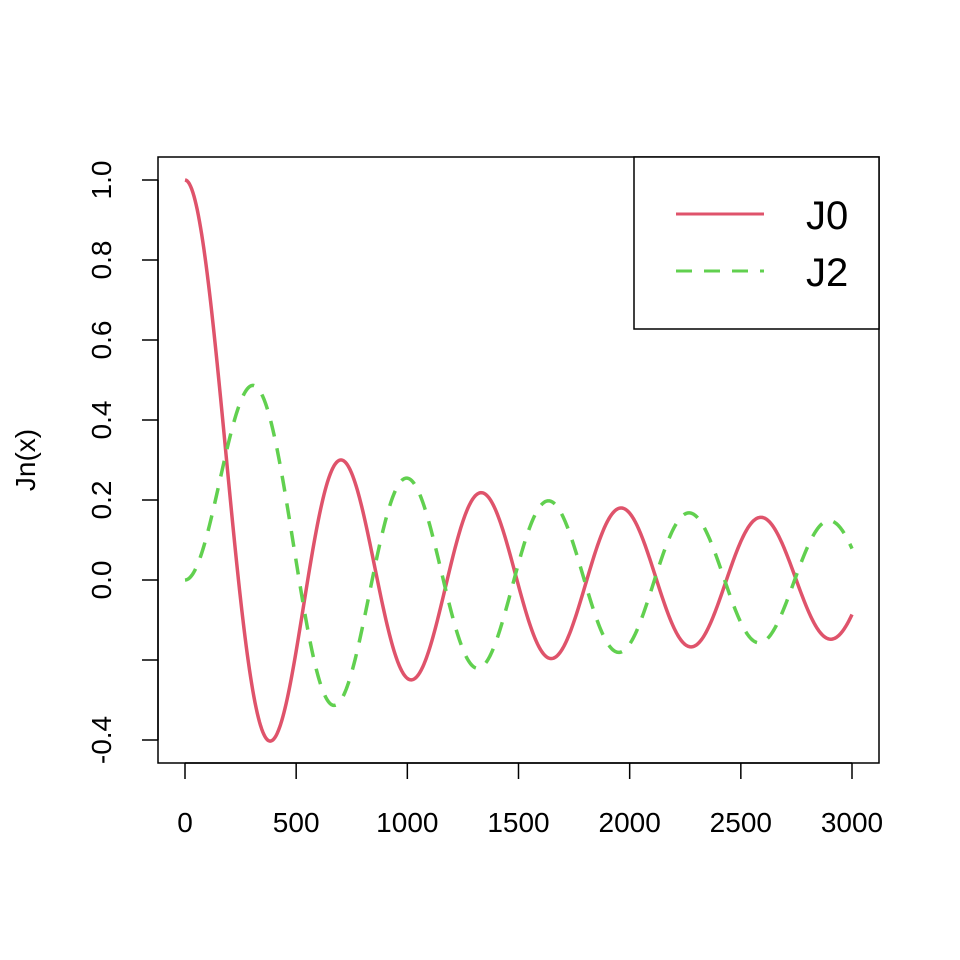 The image size is (960, 960). Describe the element at coordinates (630, 822) in the screenshot. I see `x-tick-label: 2000` at that location.